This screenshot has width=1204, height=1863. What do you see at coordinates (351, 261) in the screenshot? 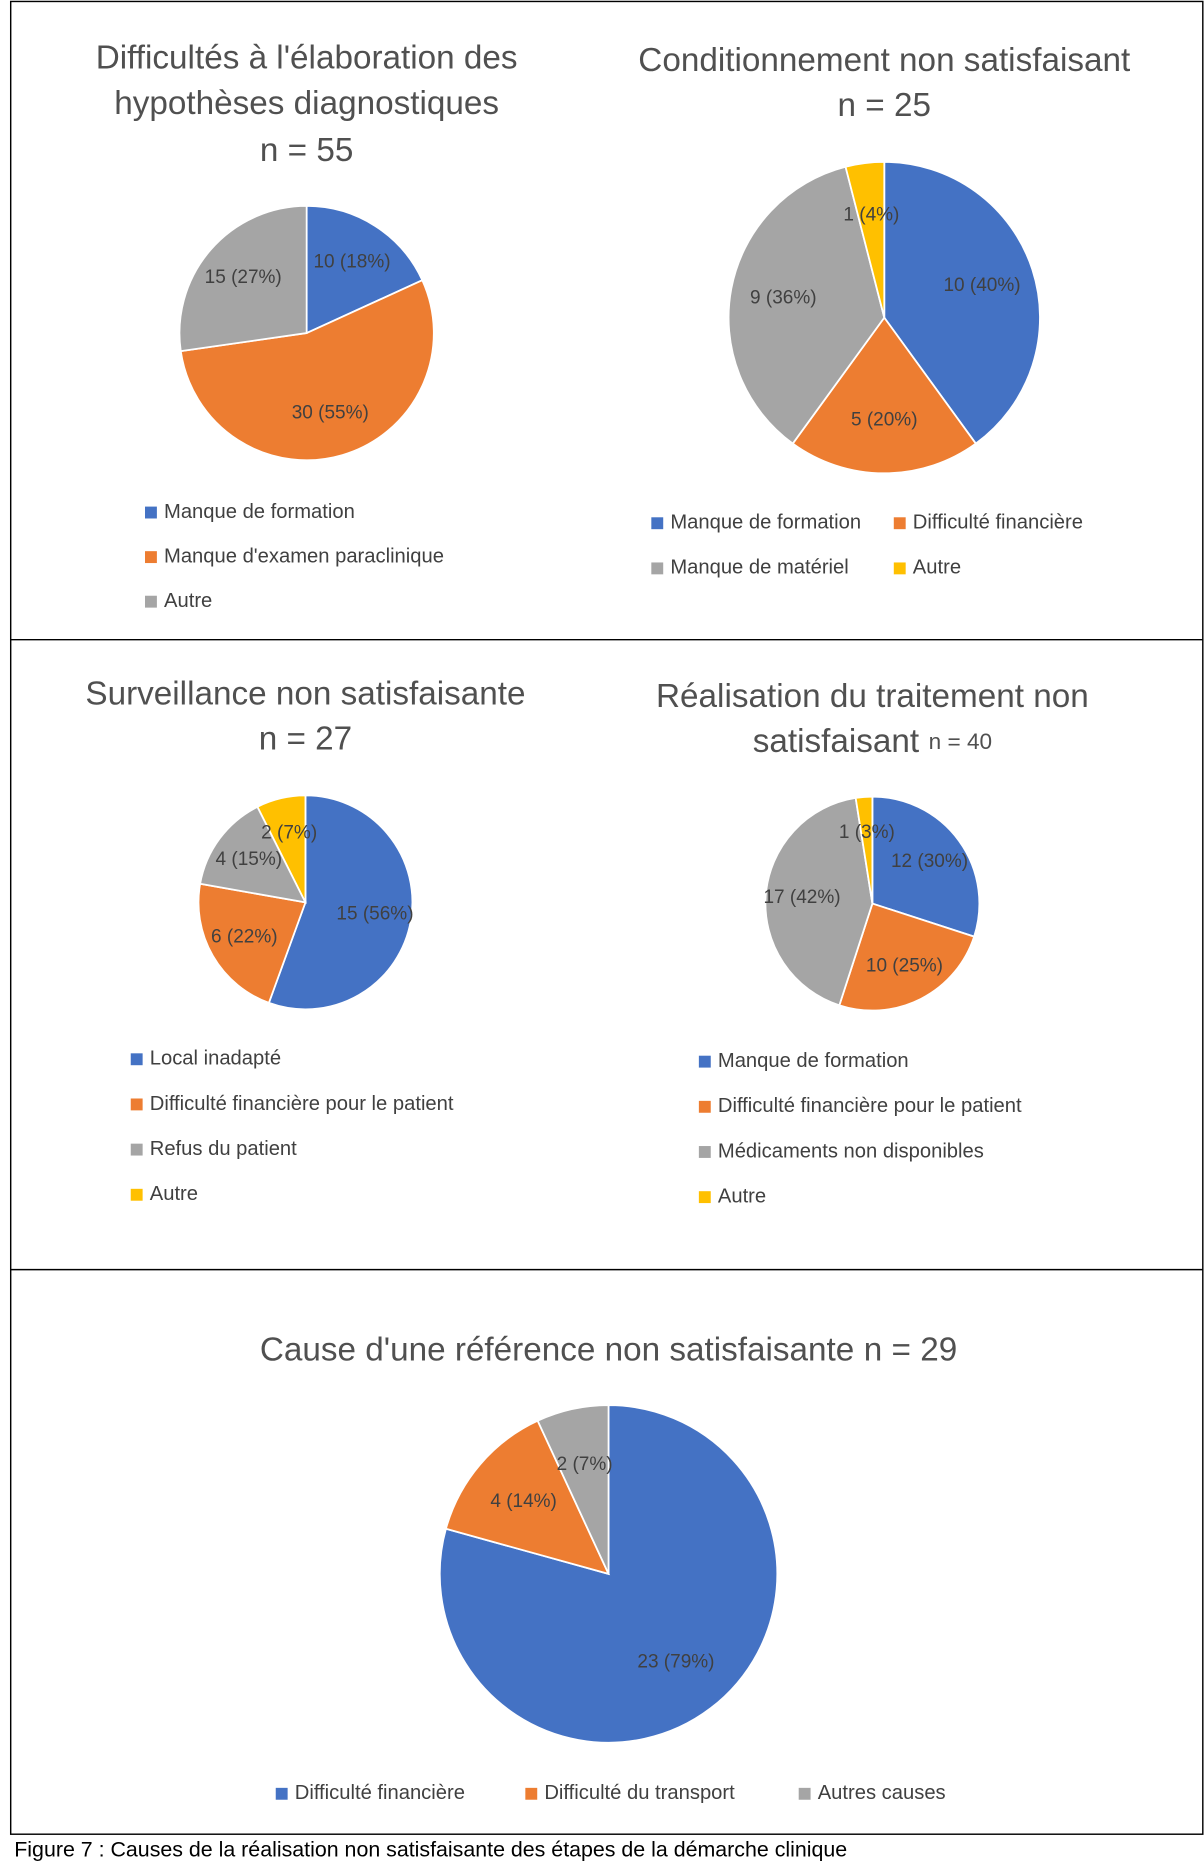
I see `data-label: 10 (18%)` at bounding box center [351, 261].